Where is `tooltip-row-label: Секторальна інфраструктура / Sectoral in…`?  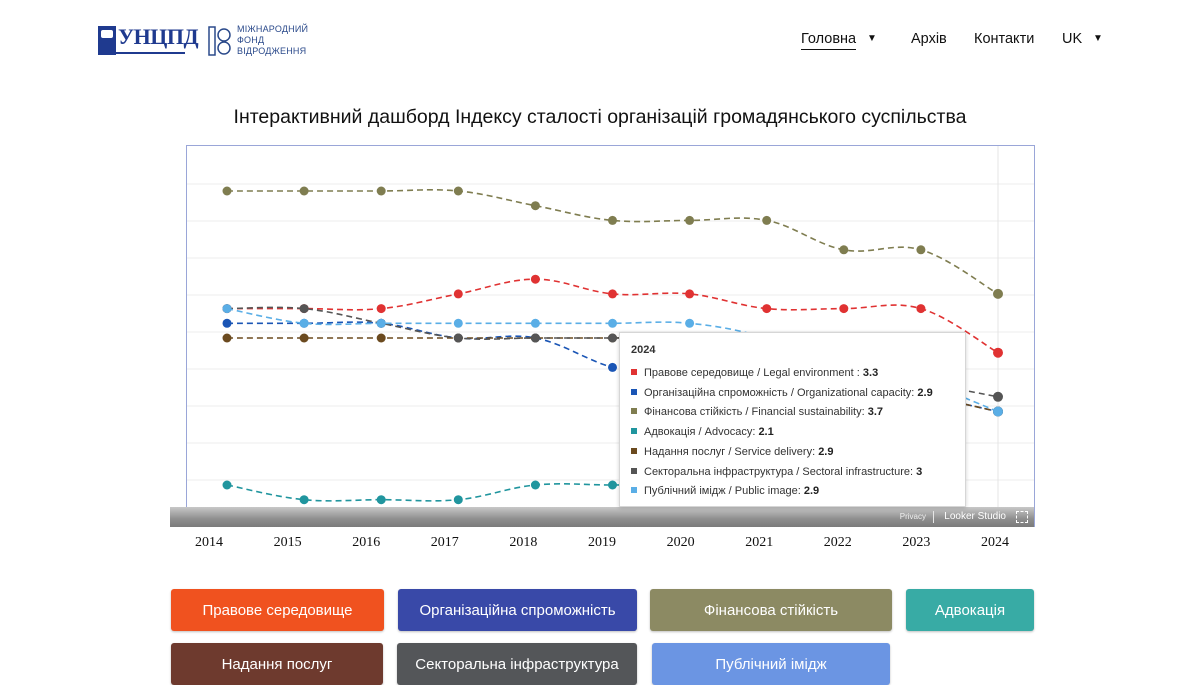 tooltip-row-label: Секторальна інфраструктура / Sectoral in… is located at coordinates (780, 471).